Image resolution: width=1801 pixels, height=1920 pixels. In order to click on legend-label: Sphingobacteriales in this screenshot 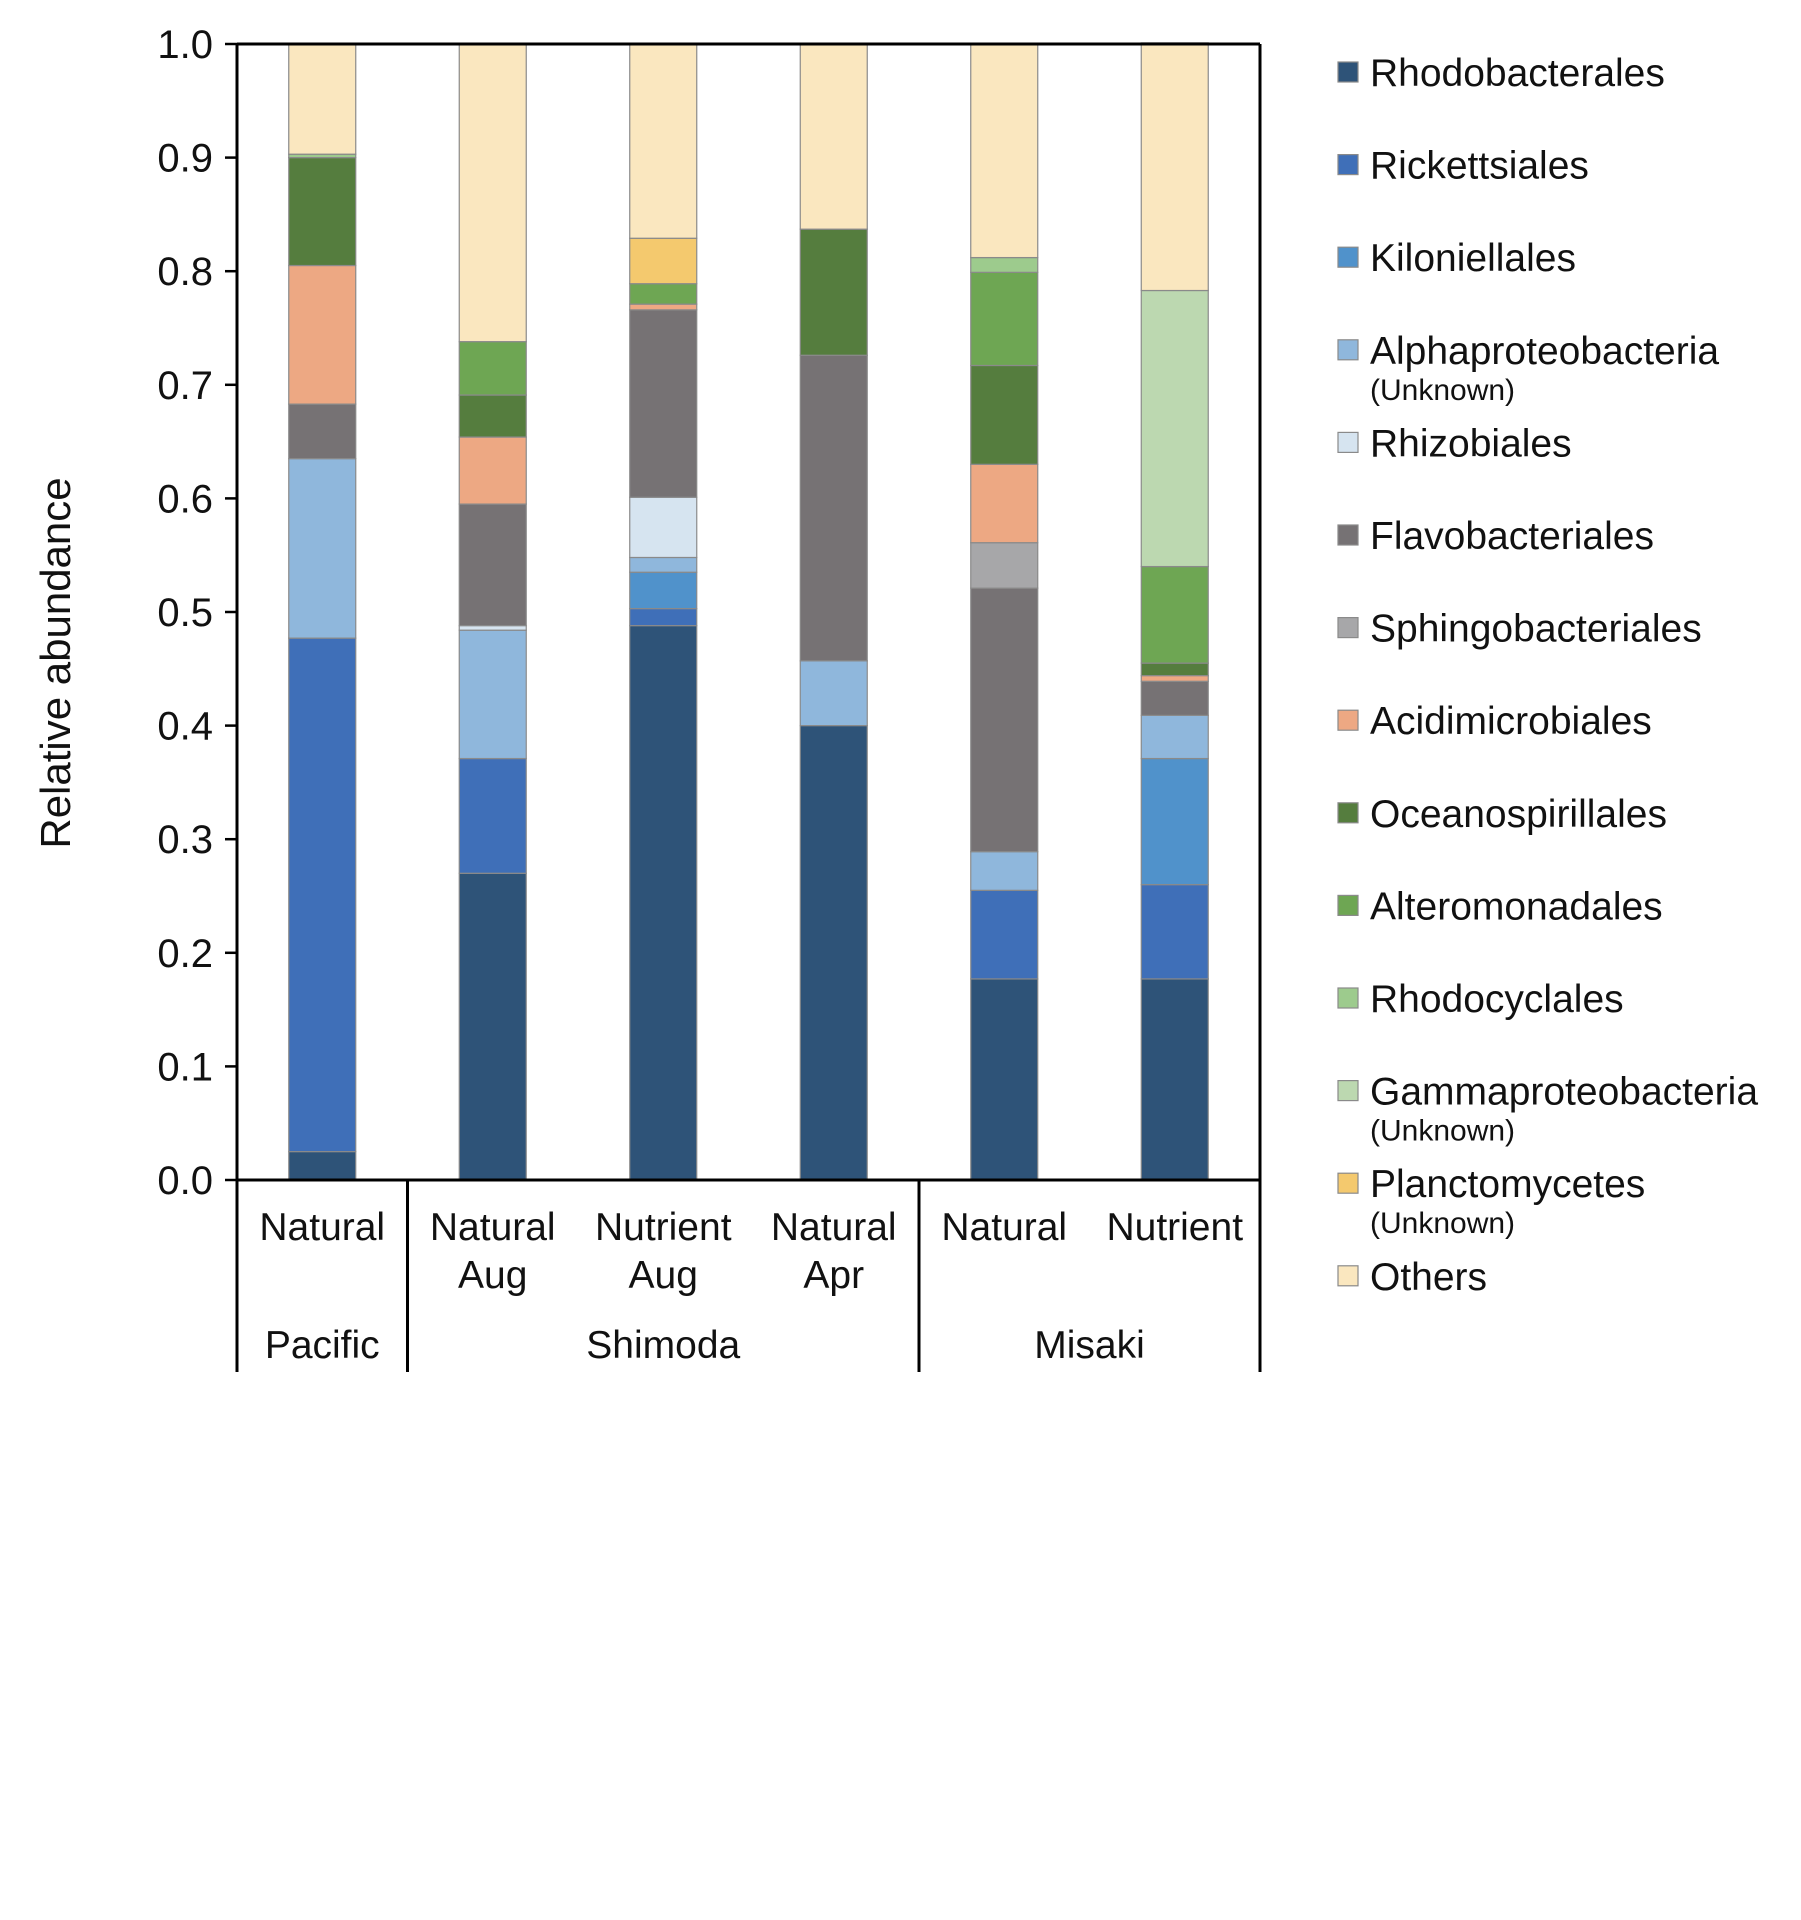, I will do `click(1536, 629)`.